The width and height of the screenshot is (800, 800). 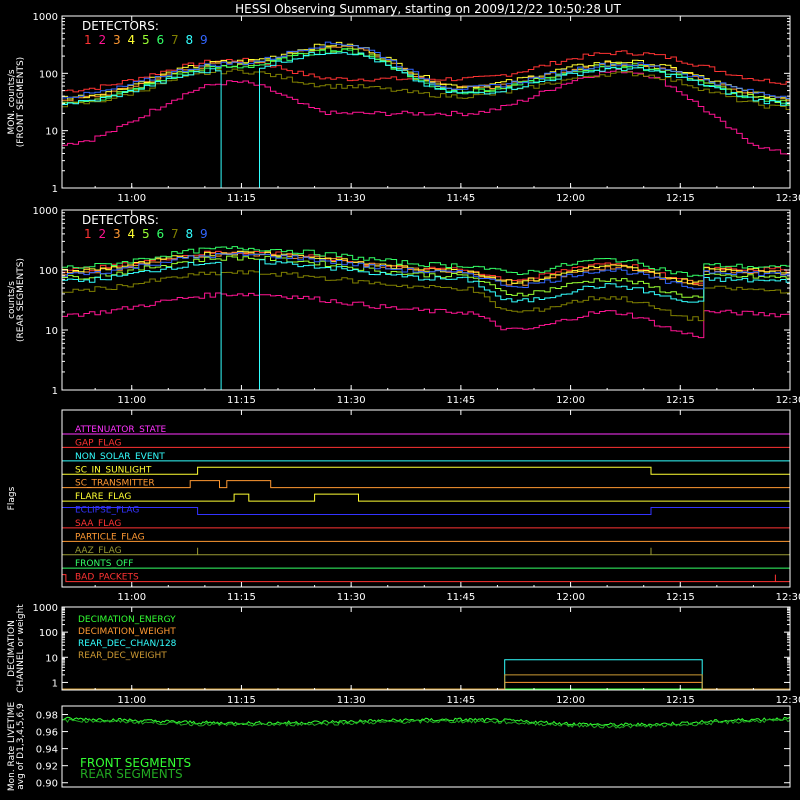 What do you see at coordinates (98, 524) in the screenshot?
I see `flag-label: SAA_FLAG` at bounding box center [98, 524].